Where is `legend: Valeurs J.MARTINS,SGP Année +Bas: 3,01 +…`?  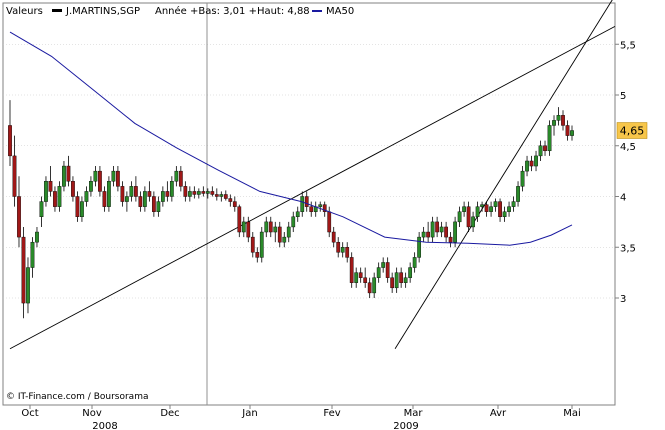
legend: Valeurs J.MARTINS,SGP Année +Bas: 3,01 +… is located at coordinates (180, 11).